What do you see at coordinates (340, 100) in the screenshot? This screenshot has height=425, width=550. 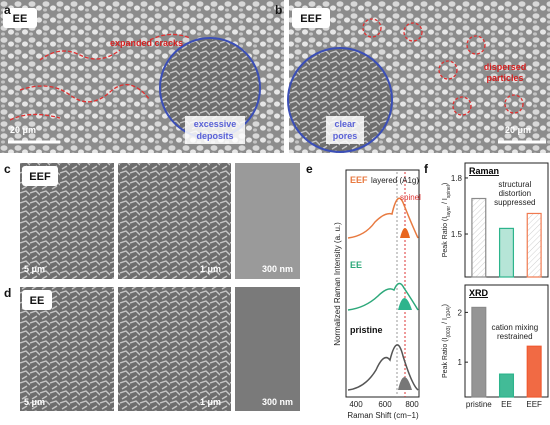 I see `particle-image` at bounding box center [340, 100].